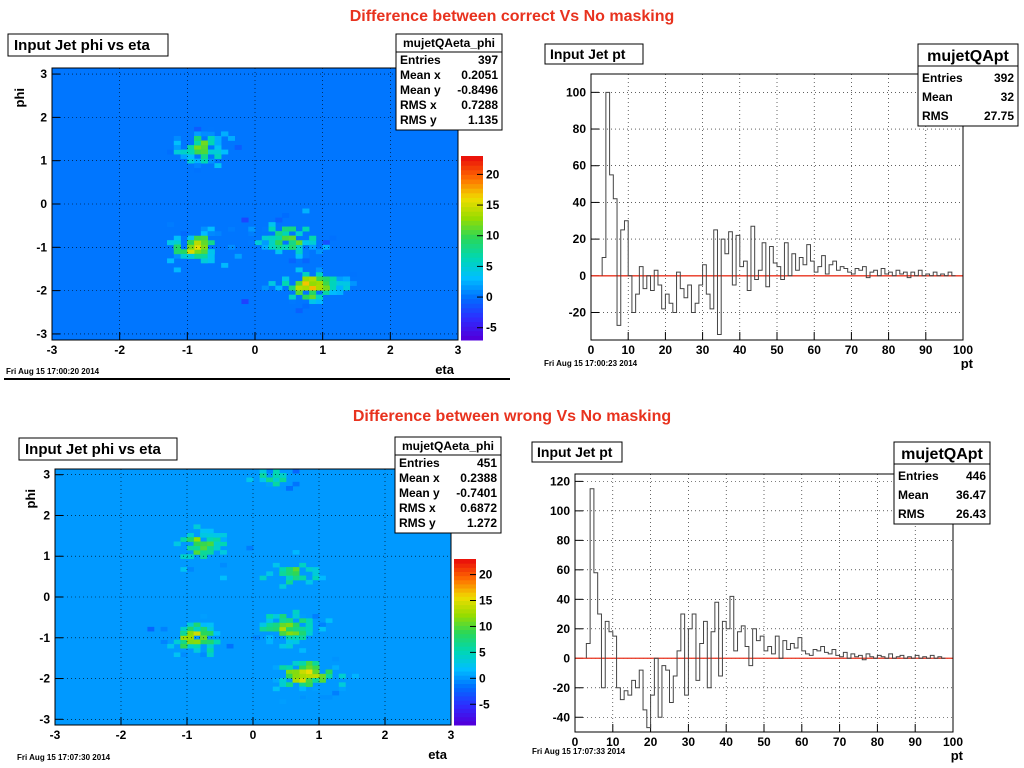 This screenshot has height=768, width=1024. I want to click on title-box, so click(98, 449).